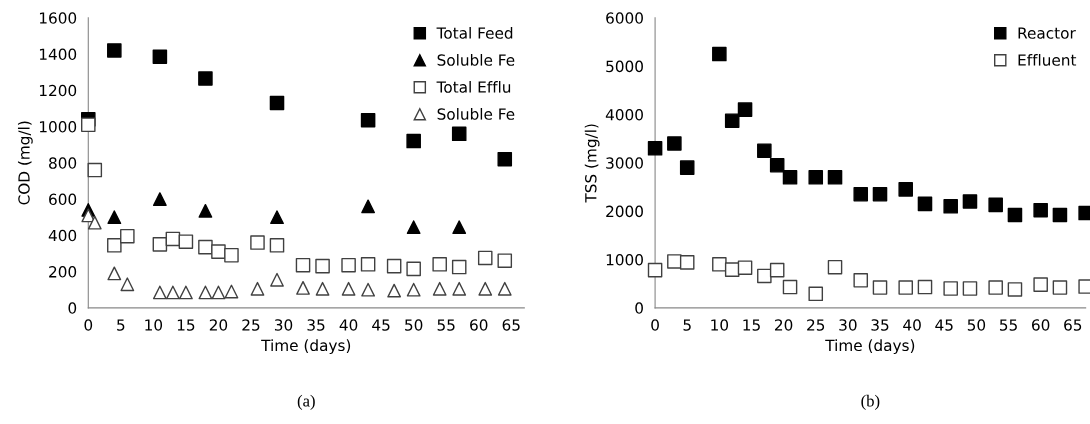 The image size is (1090, 424). What do you see at coordinates (624, 66) in the screenshot?
I see `y-tick-label: 5000` at bounding box center [624, 66].